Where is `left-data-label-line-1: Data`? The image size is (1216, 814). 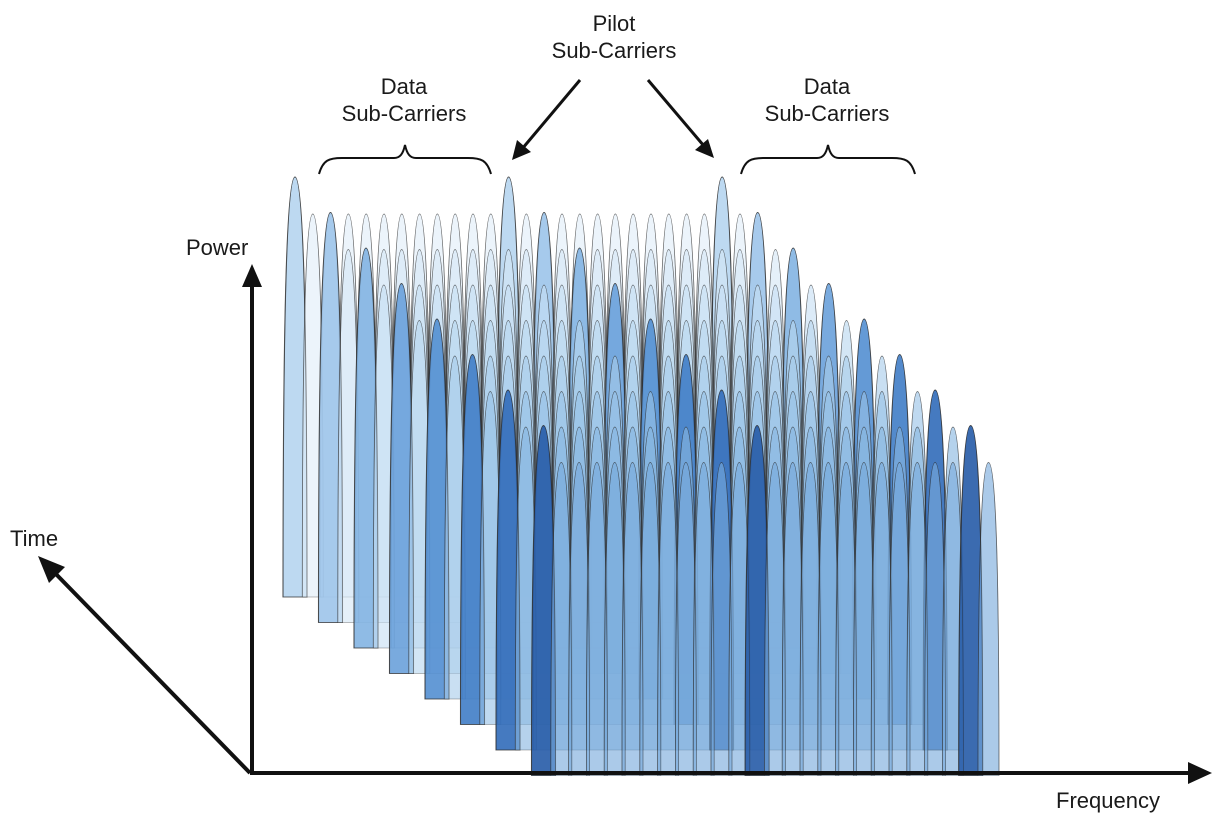
left-data-label-line-1: Data is located at coordinates (404, 86).